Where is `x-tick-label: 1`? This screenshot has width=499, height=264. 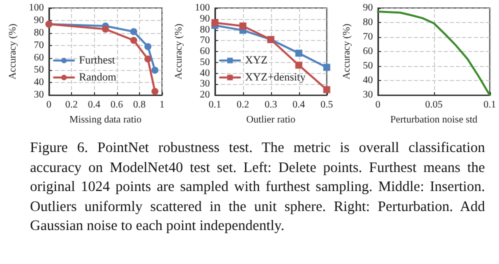
x-tick-label: 1 is located at coordinates (162, 105).